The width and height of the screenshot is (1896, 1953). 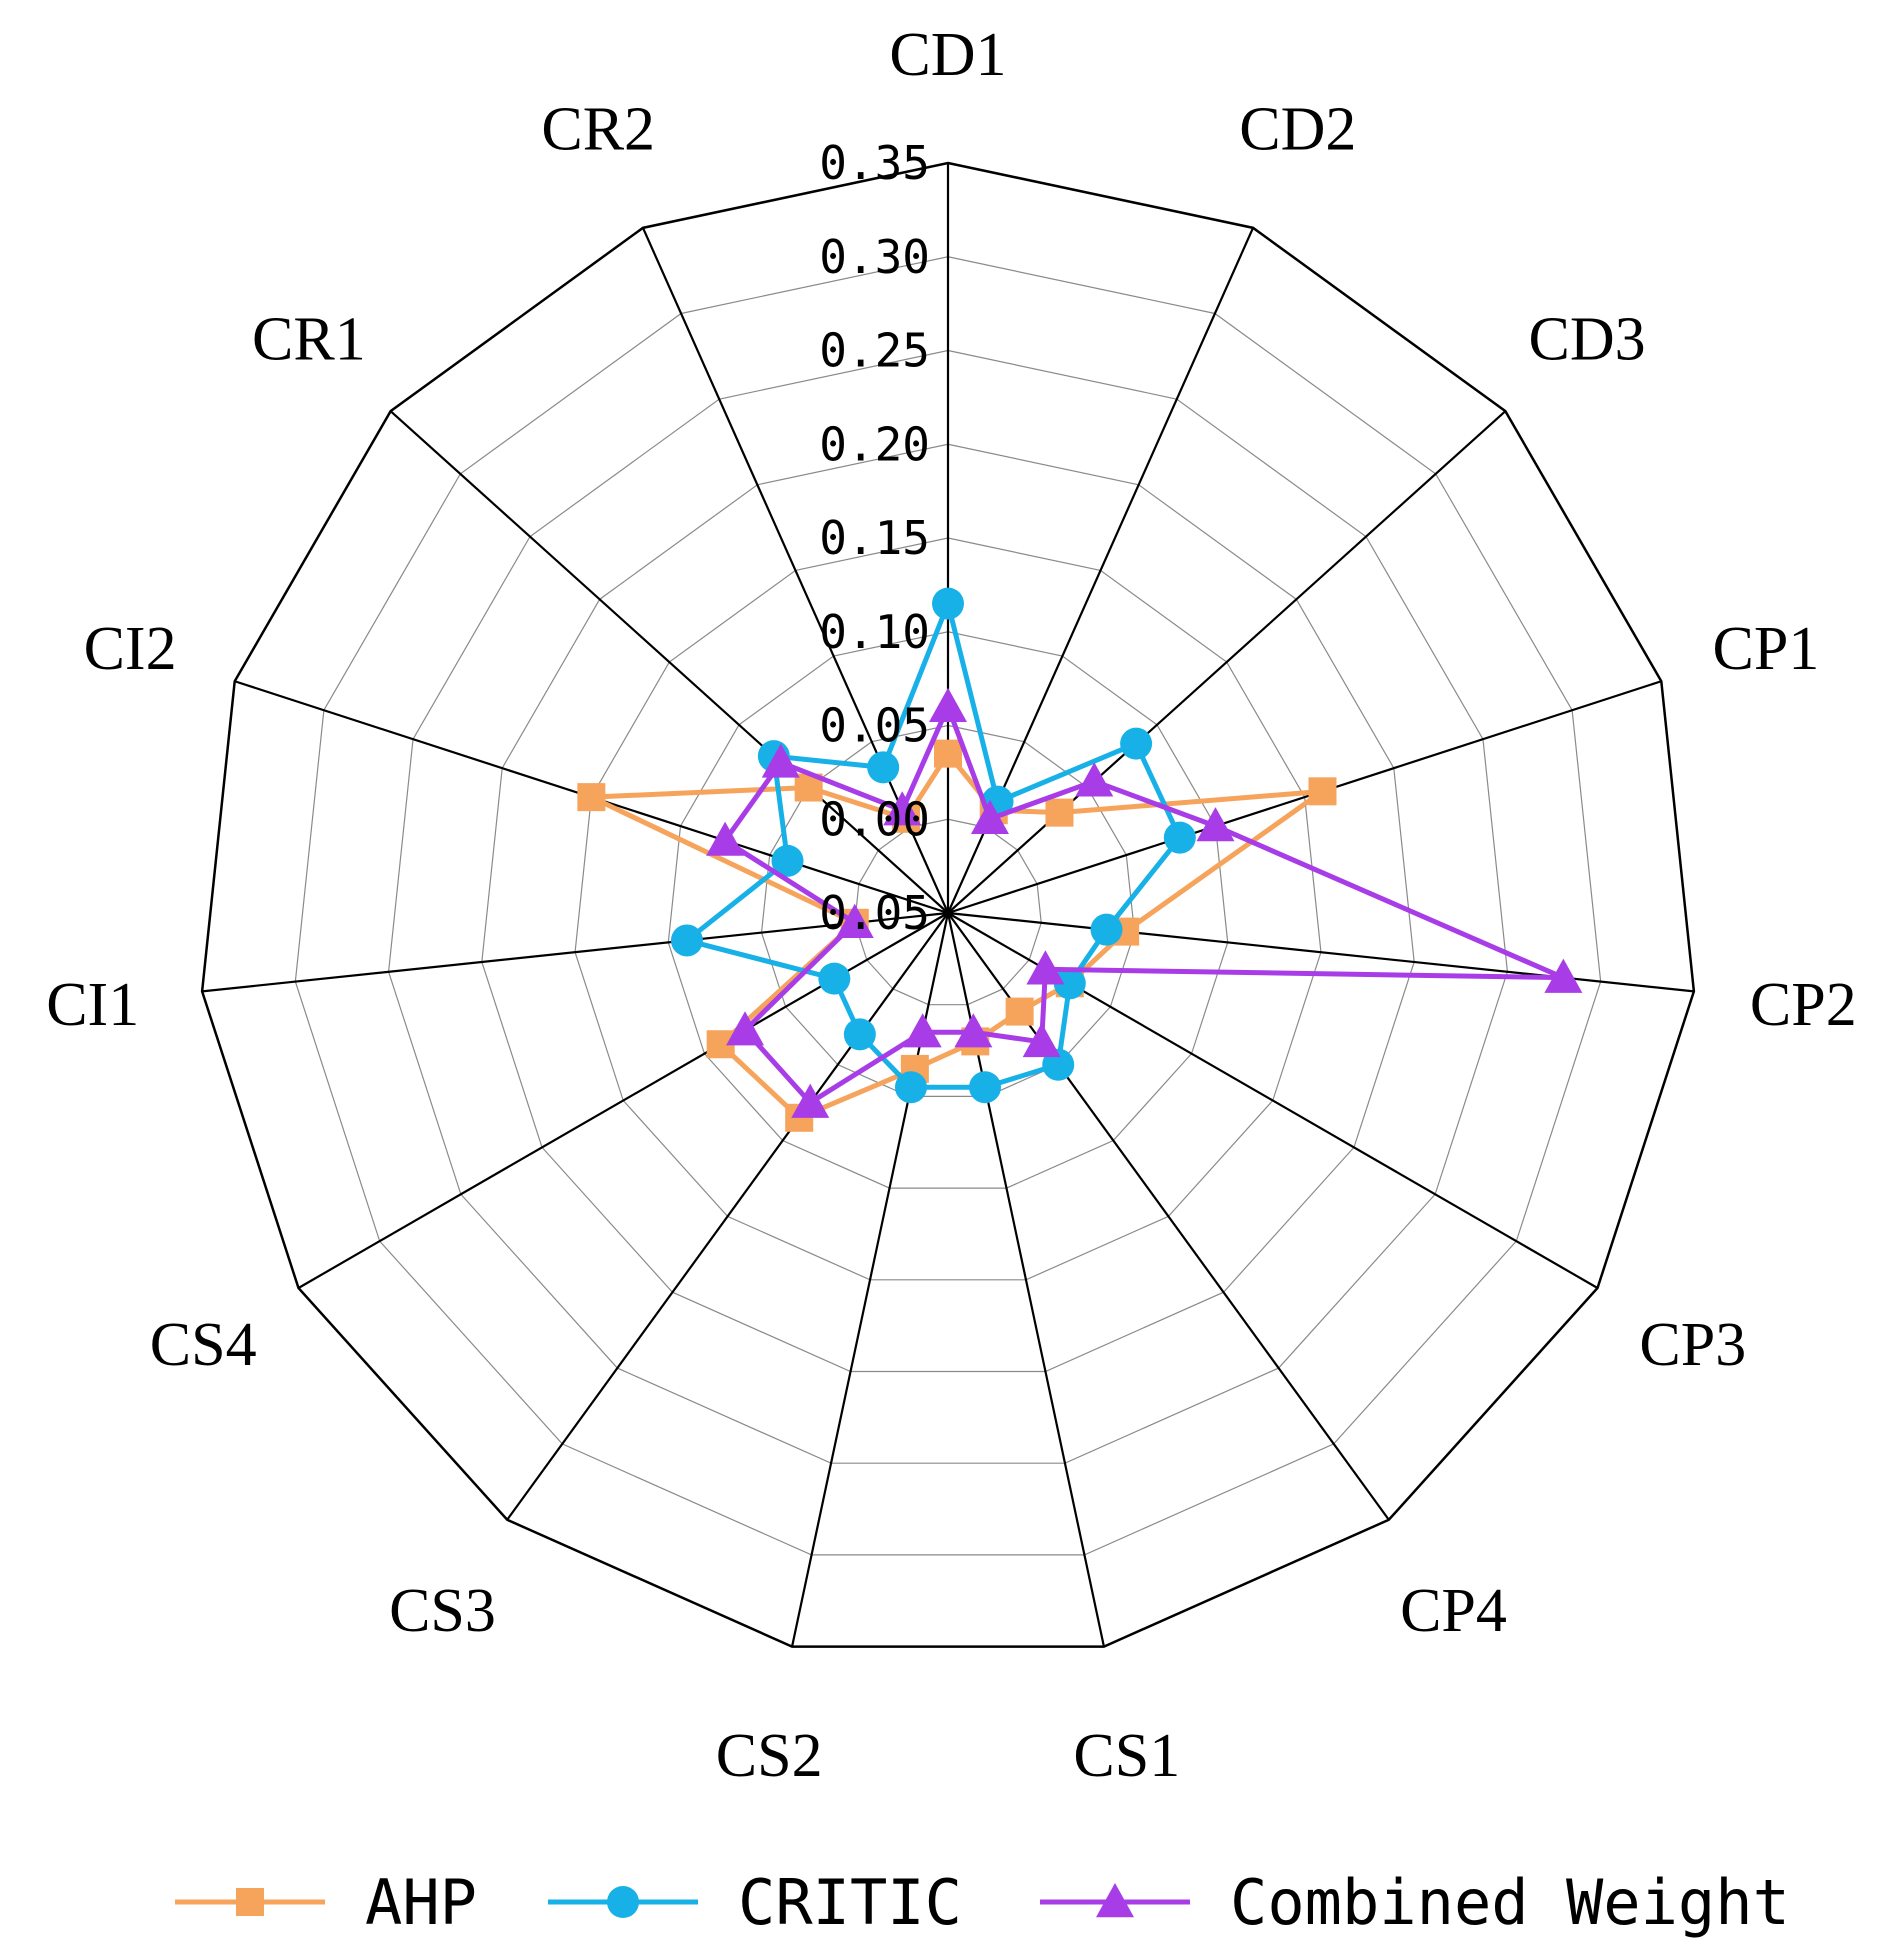 I want to click on data-point-ahp-cp1, so click(x=1322, y=791).